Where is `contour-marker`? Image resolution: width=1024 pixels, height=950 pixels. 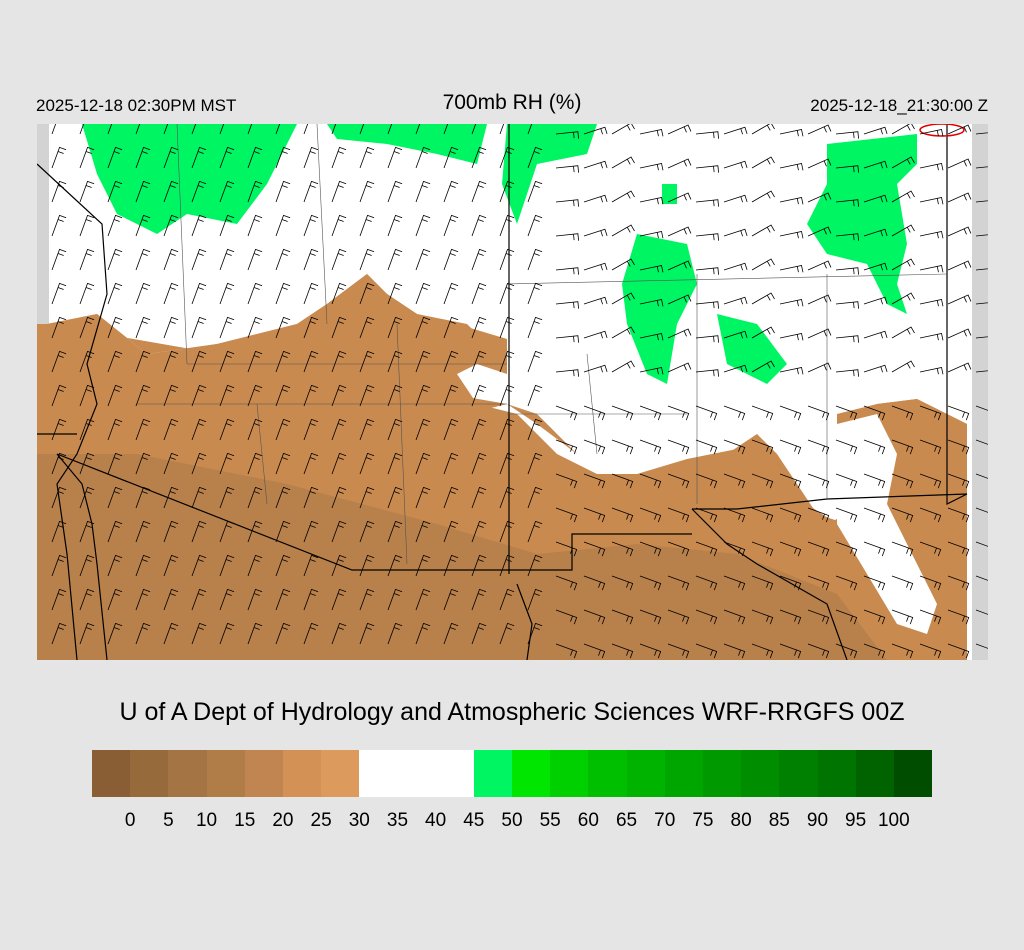 contour-marker is located at coordinates (942, 130).